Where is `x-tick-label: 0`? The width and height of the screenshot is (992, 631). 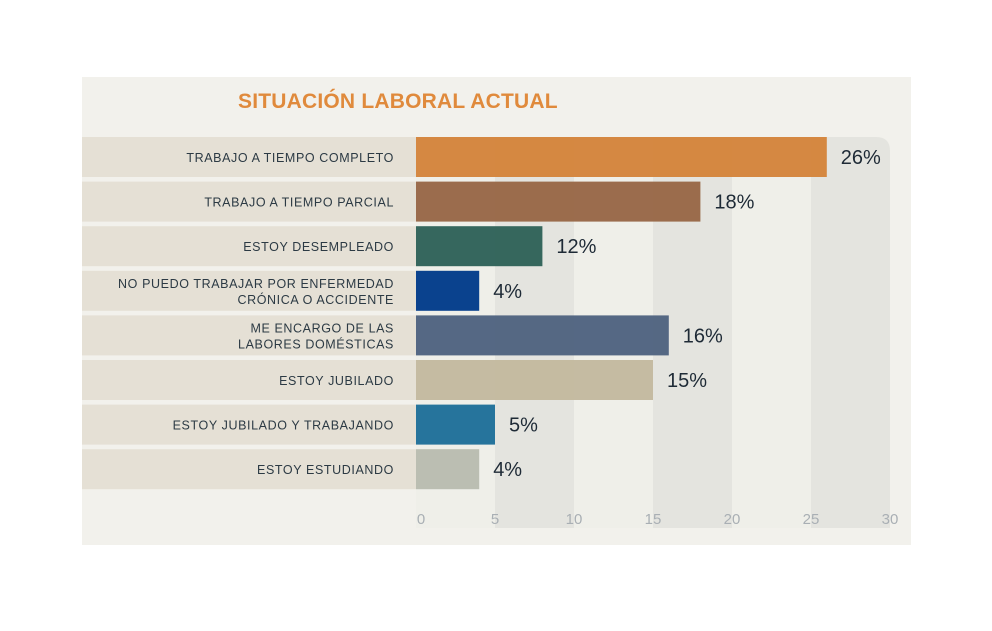 x-tick-label: 0 is located at coordinates (421, 519).